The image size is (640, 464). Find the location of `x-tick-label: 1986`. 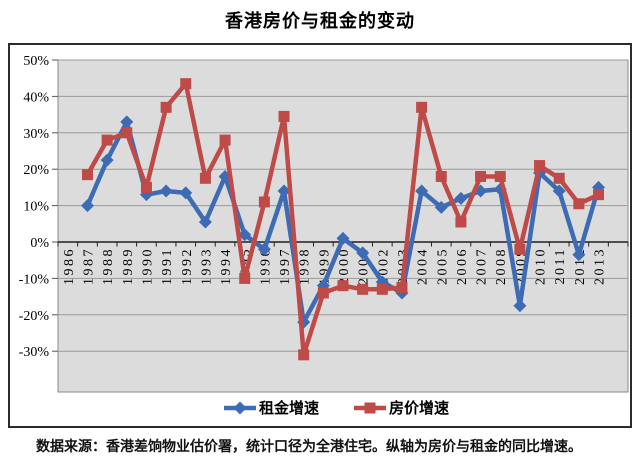

x-tick-label: 1986 is located at coordinates (69, 266).